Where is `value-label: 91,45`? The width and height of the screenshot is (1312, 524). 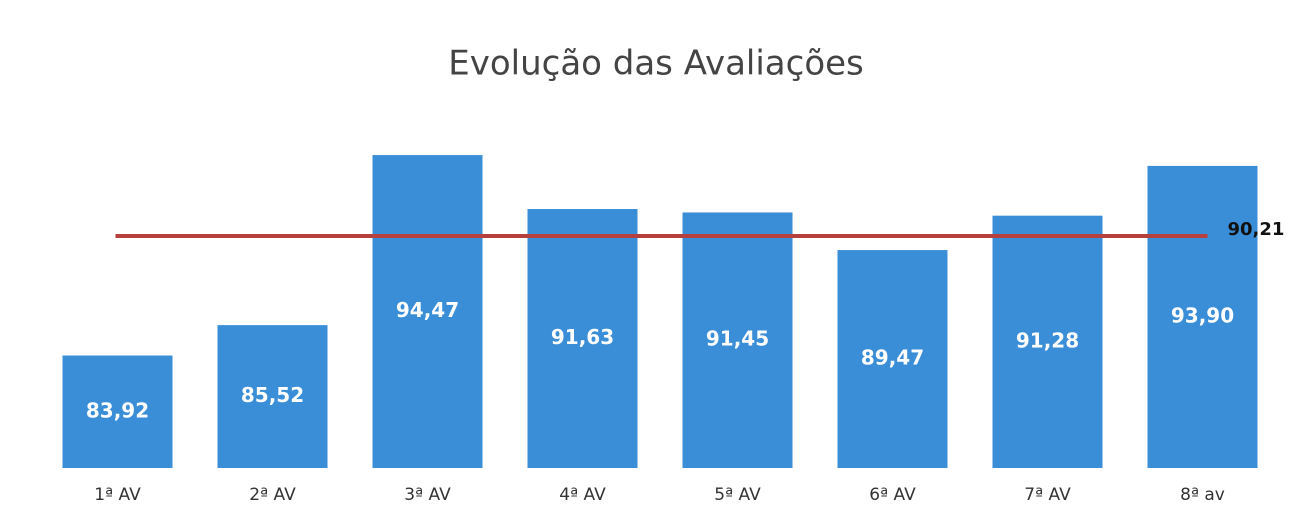 value-label: 91,45 is located at coordinates (737, 339).